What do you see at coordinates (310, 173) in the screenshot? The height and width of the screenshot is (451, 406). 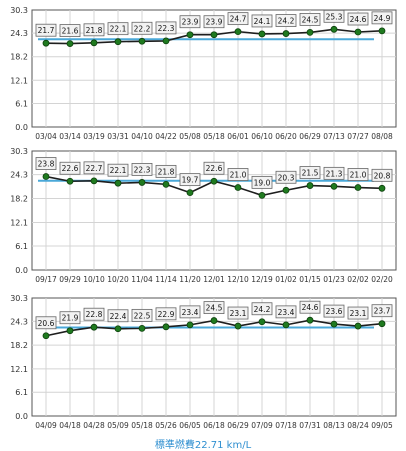 I see `data-label: 21.5` at bounding box center [310, 173].